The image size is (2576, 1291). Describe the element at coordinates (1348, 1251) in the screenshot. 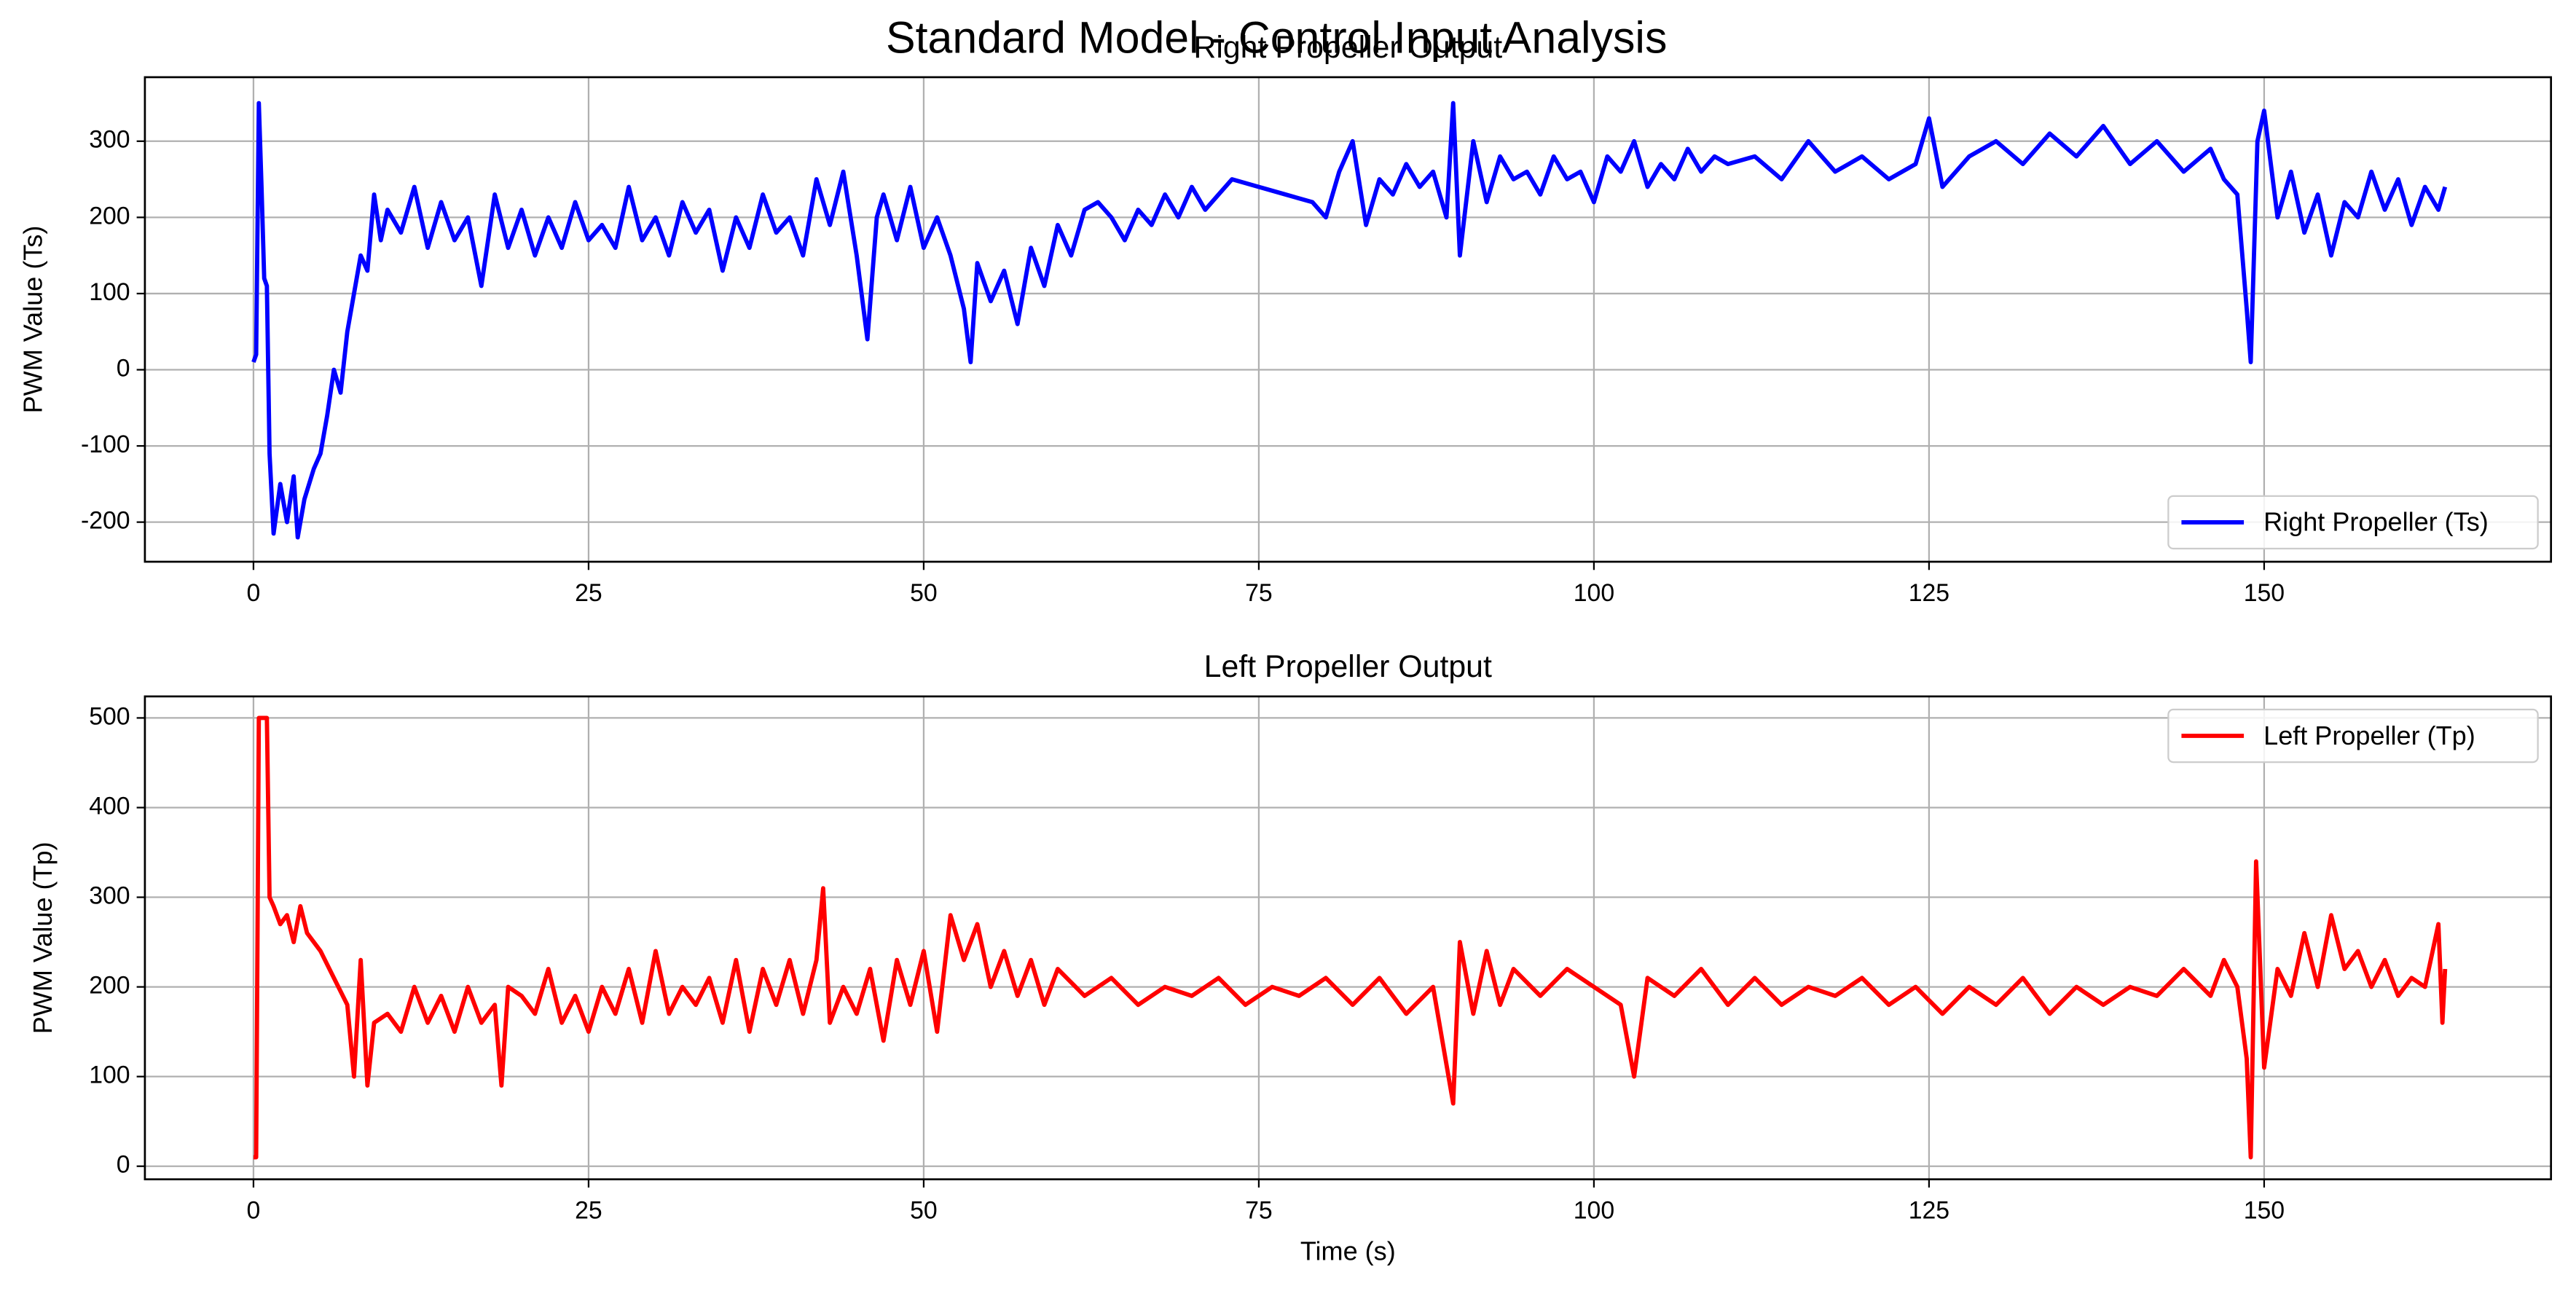

I see `x-axis-label: Time (s)` at that location.